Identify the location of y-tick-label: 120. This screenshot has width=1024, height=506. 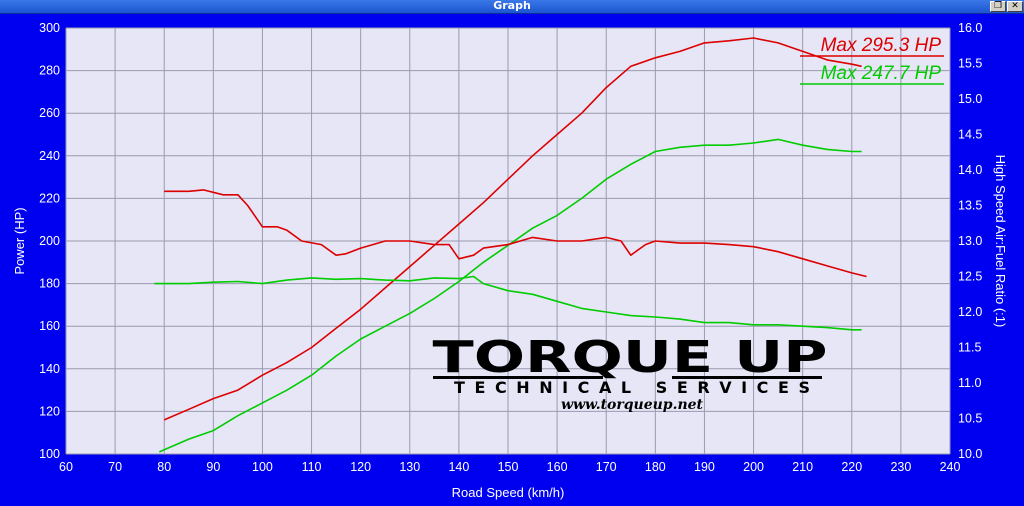
(49, 411).